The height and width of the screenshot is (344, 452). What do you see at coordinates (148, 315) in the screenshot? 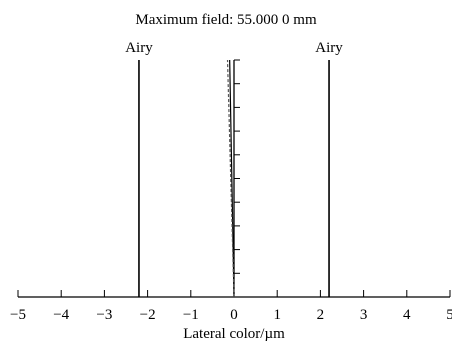
I see `x-tick-label: −2` at bounding box center [148, 315].